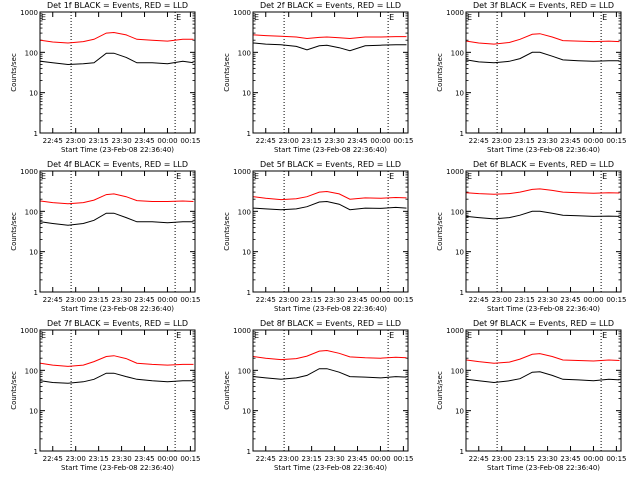  What do you see at coordinates (330, 355) in the screenshot?
I see `lld-series-line` at bounding box center [330, 355].